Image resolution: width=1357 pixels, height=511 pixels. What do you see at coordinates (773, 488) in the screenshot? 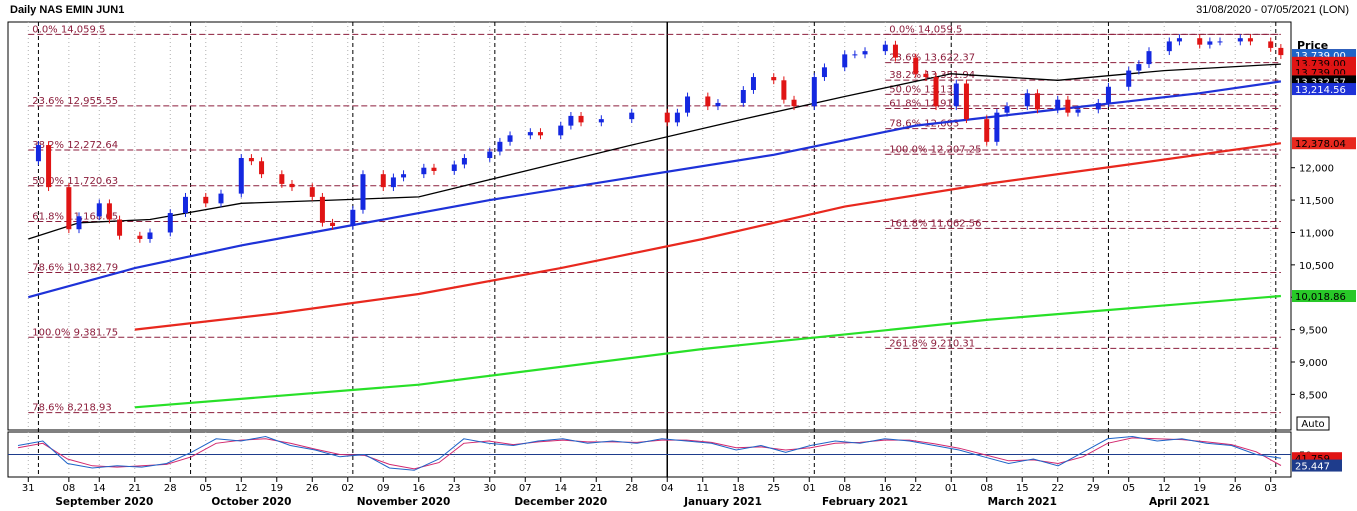
I see `time-tick-label: 25` at bounding box center [773, 488].